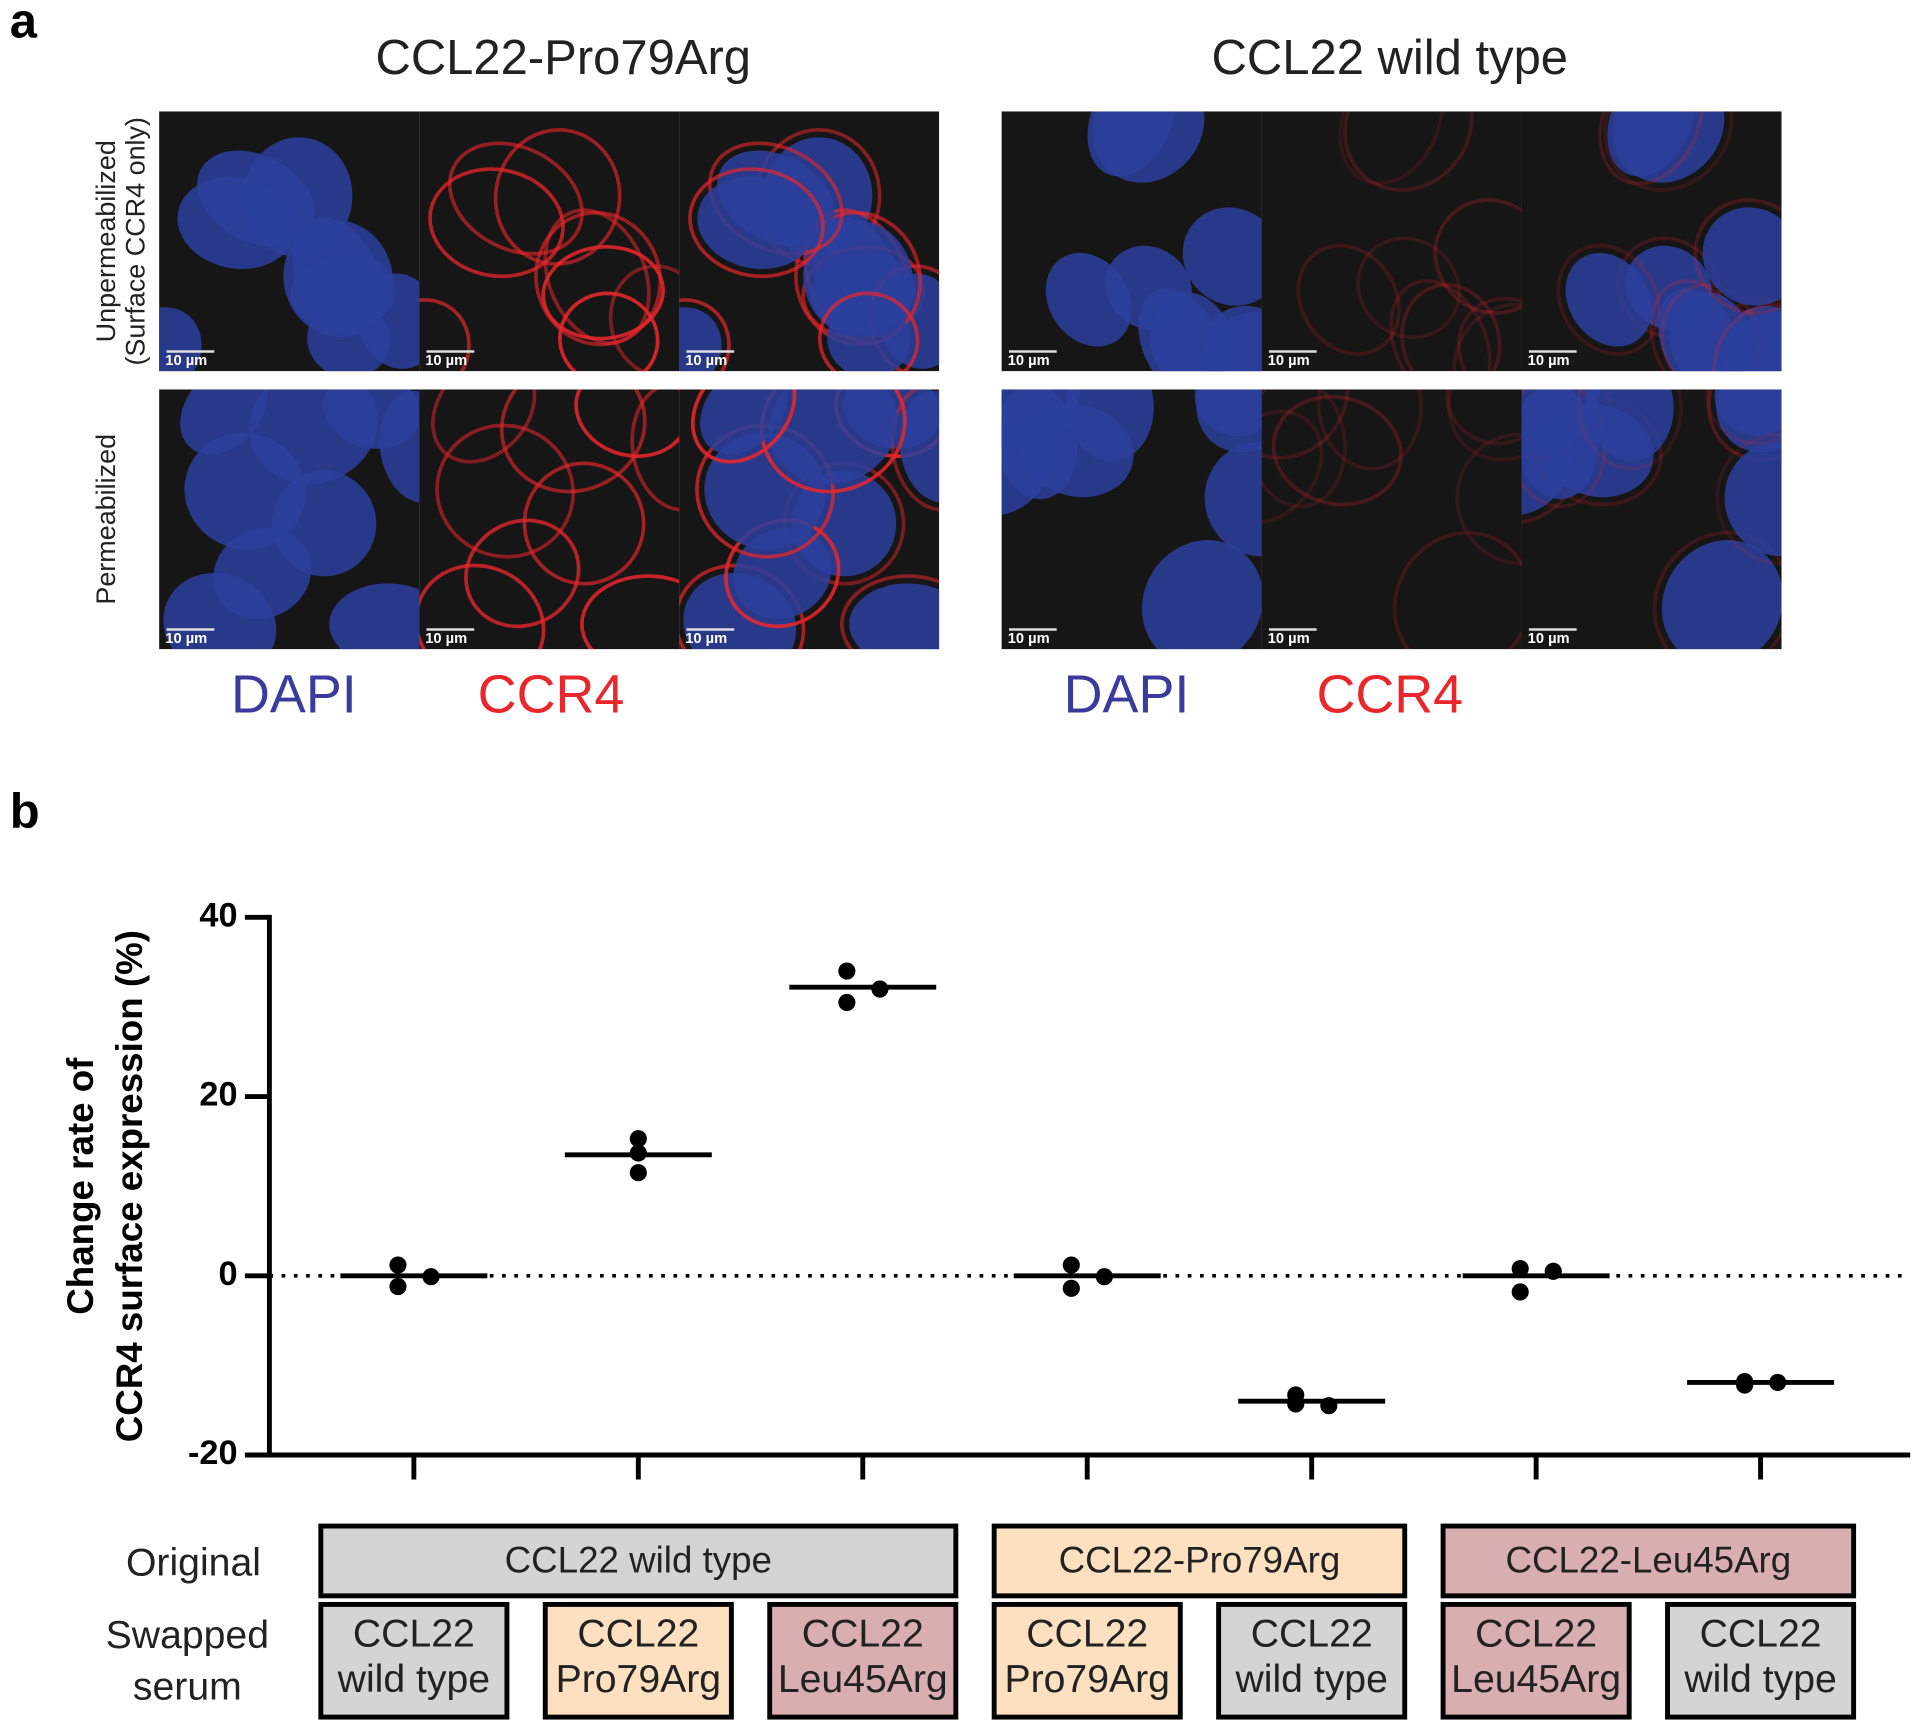  I want to click on channel-label: CCR4, so click(551, 694).